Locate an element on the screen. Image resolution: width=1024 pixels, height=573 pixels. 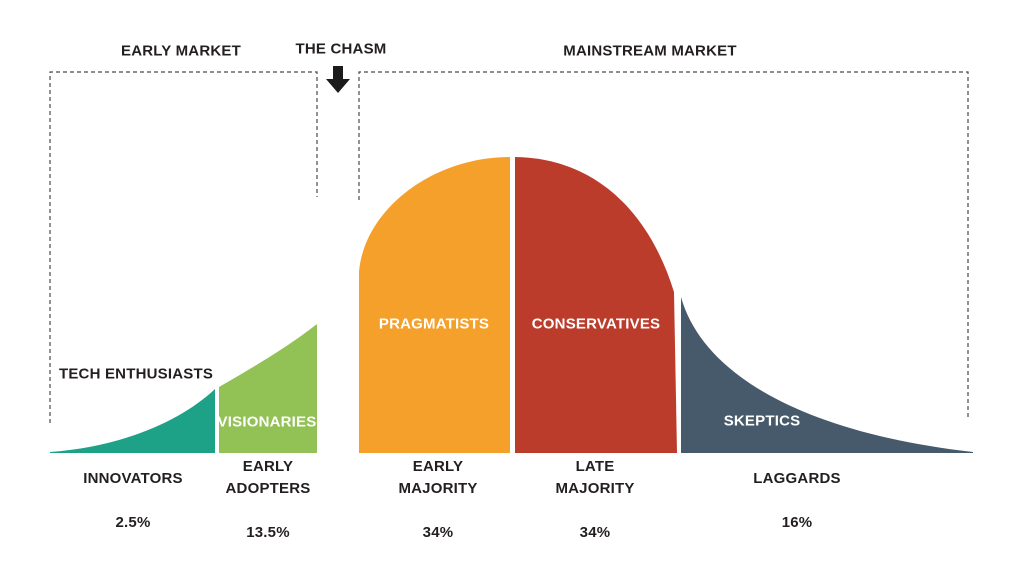
segment-percent: 16% is located at coordinates (797, 522).